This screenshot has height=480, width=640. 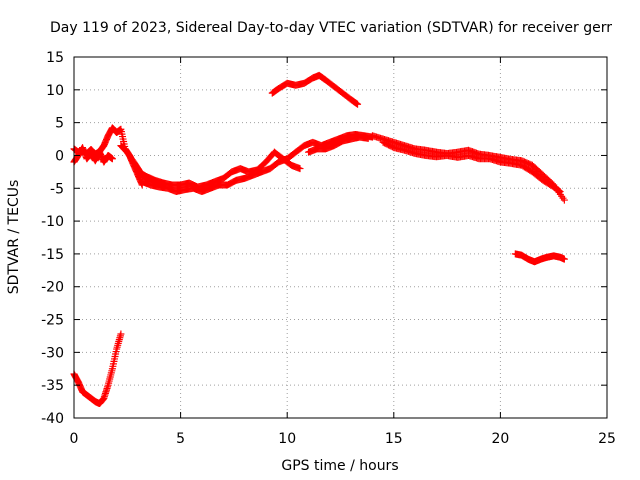 I want to click on y-tick-label: -20, so click(x=52, y=288).